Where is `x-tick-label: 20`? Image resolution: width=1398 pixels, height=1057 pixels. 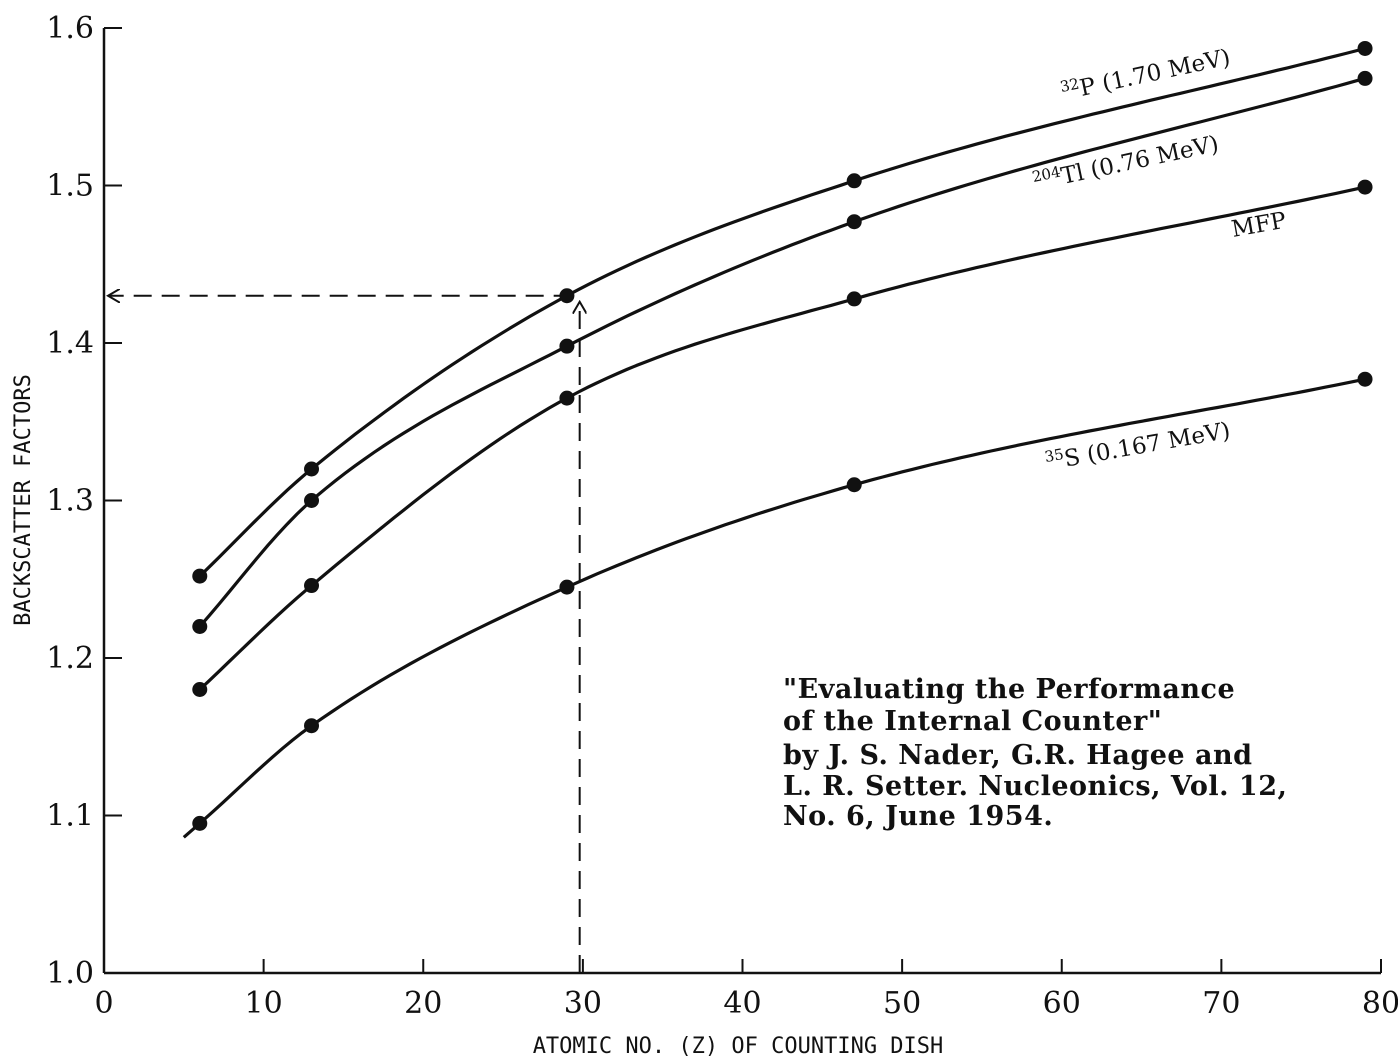
x-tick-label: 20 is located at coordinates (423, 1003).